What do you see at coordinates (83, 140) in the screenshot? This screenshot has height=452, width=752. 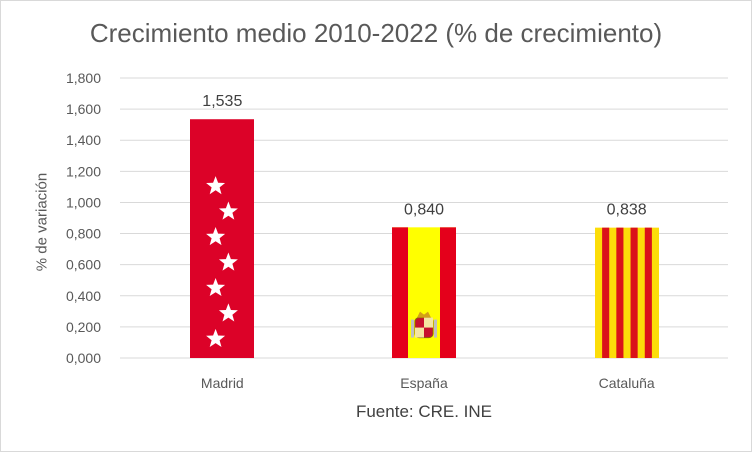 I see `y-tick-label: 1,400` at bounding box center [83, 140].